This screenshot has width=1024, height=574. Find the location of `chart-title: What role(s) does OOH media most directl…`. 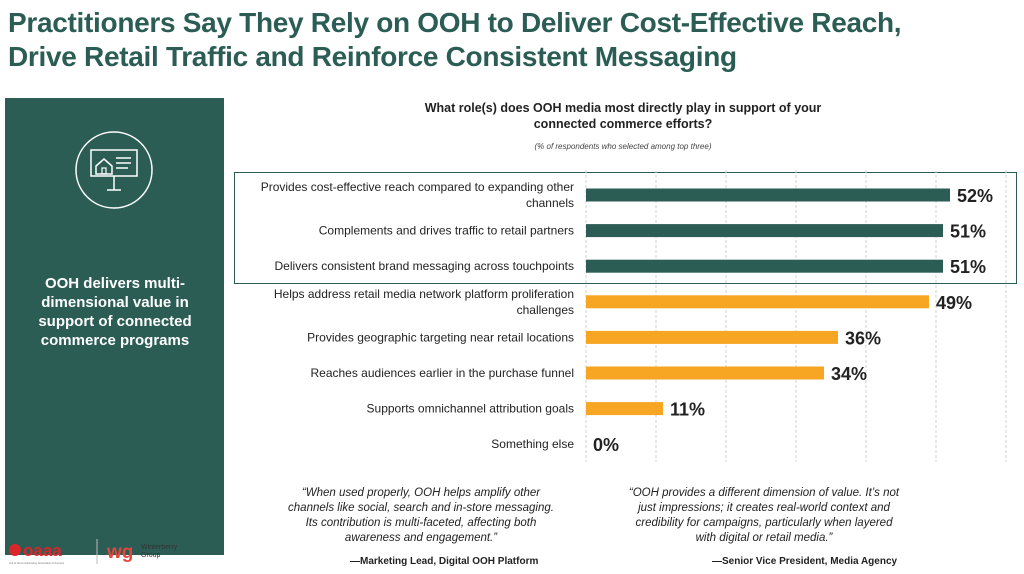

chart-title: What role(s) does OOH media most directl… is located at coordinates (623, 116).